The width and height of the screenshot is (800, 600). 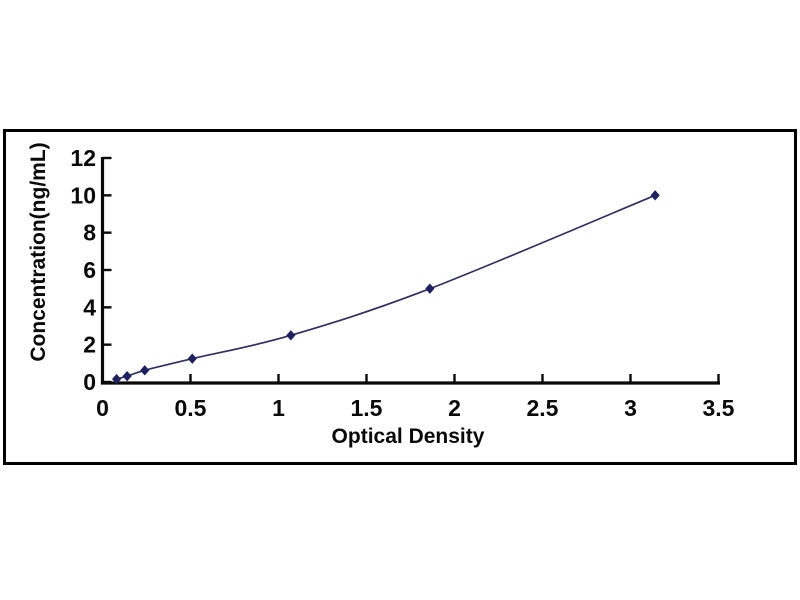 I want to click on y-tick-label: 8, so click(x=89, y=233).